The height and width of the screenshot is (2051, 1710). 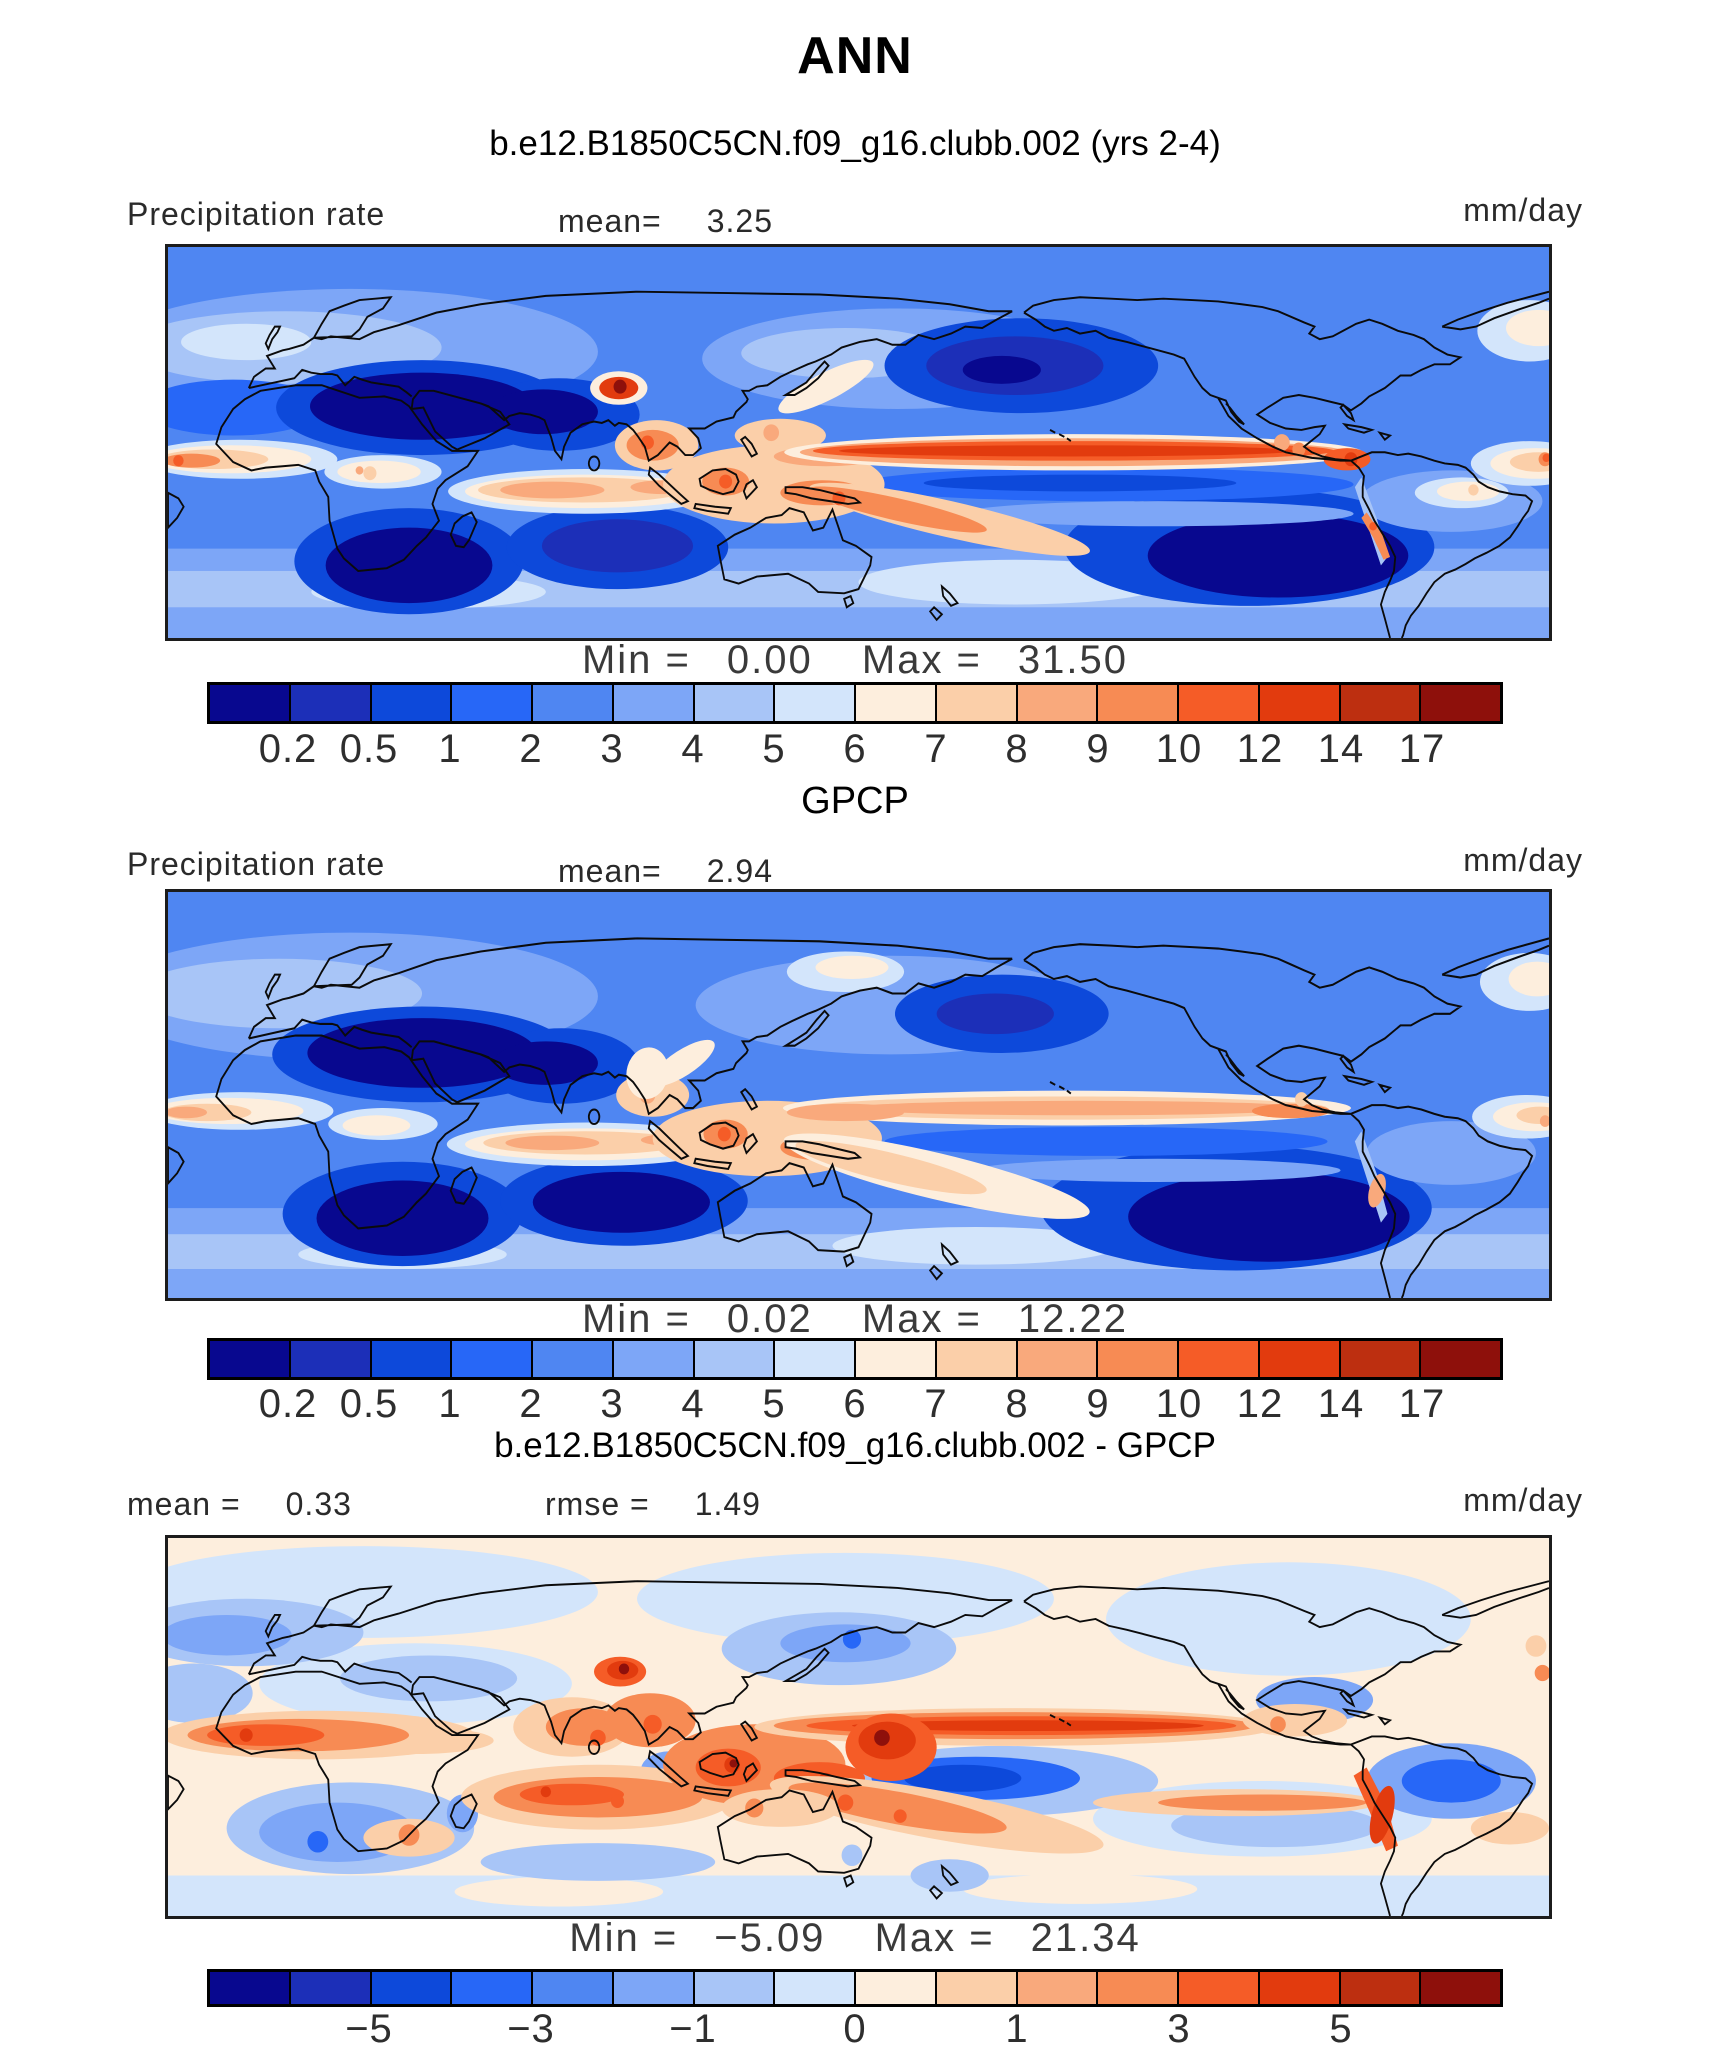 What do you see at coordinates (740, 221) in the screenshot?
I see `panel1-mean-value: 3.25` at bounding box center [740, 221].